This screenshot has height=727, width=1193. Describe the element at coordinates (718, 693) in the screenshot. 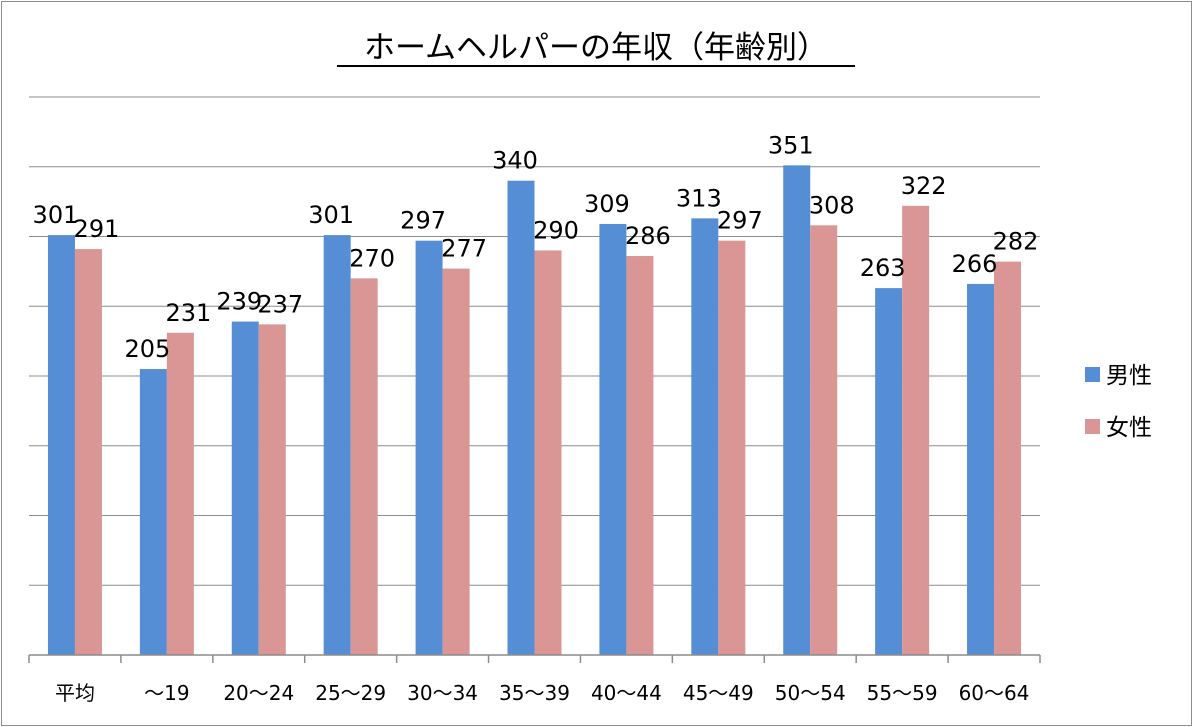

I see `x-tick-label: 45〜49` at that location.